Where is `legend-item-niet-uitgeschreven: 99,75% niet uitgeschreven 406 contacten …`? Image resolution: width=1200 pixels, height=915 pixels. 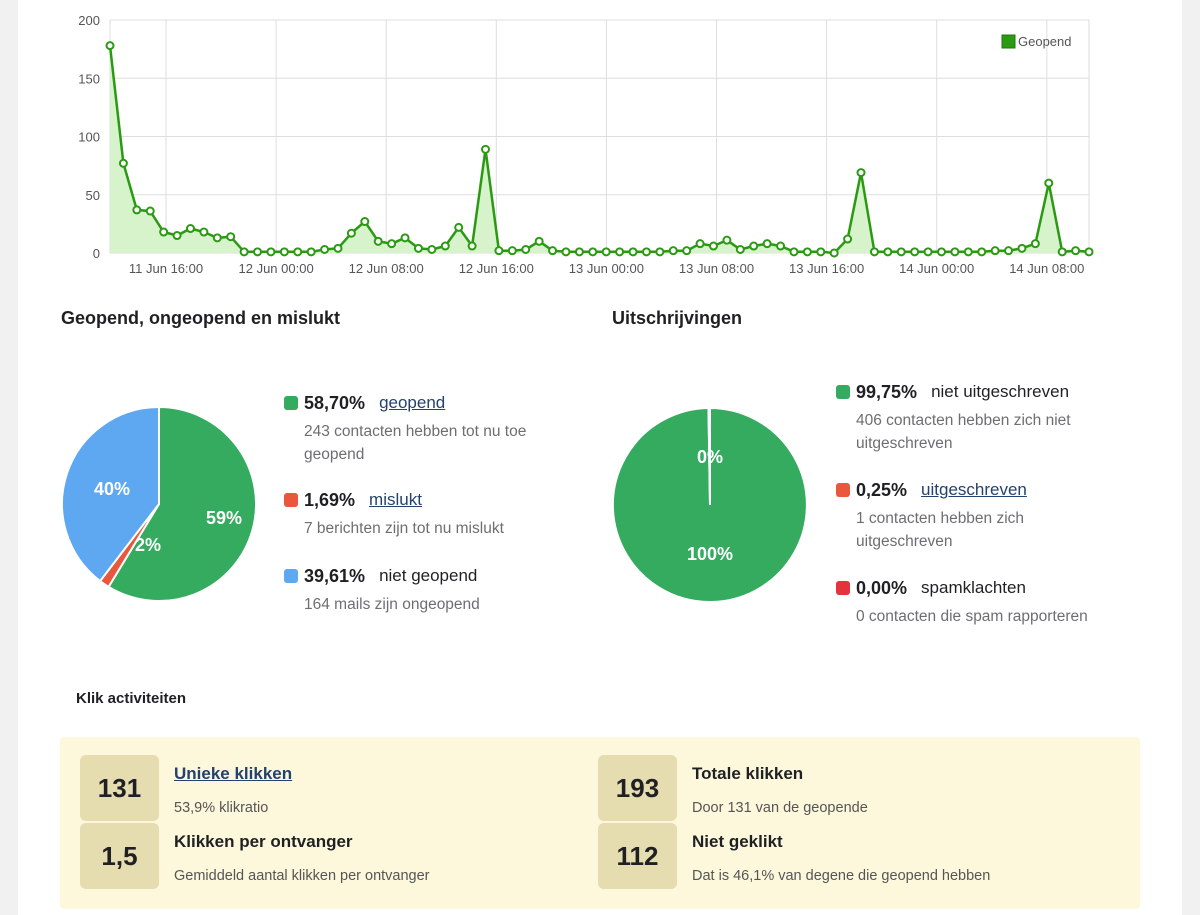
legend-item-niet-uitgeschreven: 99,75% niet uitgeschreven 406 contacten … is located at coordinates (1001, 417).